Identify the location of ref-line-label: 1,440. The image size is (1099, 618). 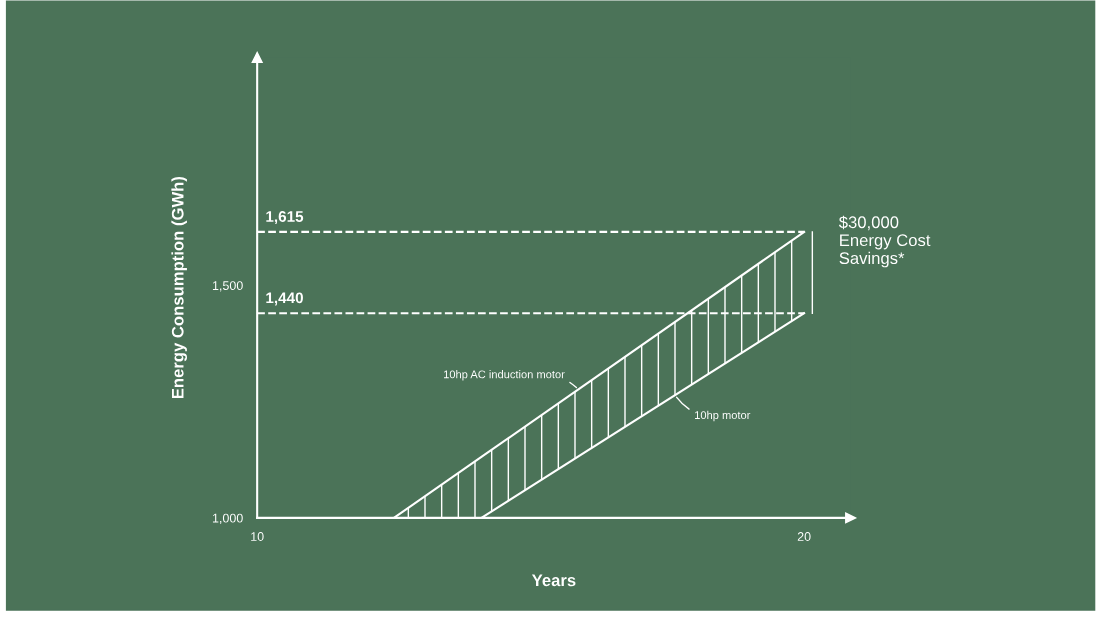
(284, 299).